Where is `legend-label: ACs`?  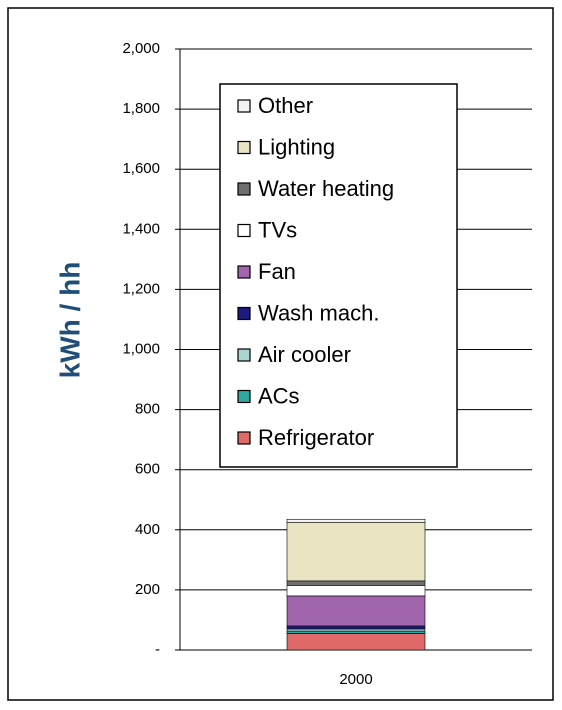 legend-label: ACs is located at coordinates (279, 395).